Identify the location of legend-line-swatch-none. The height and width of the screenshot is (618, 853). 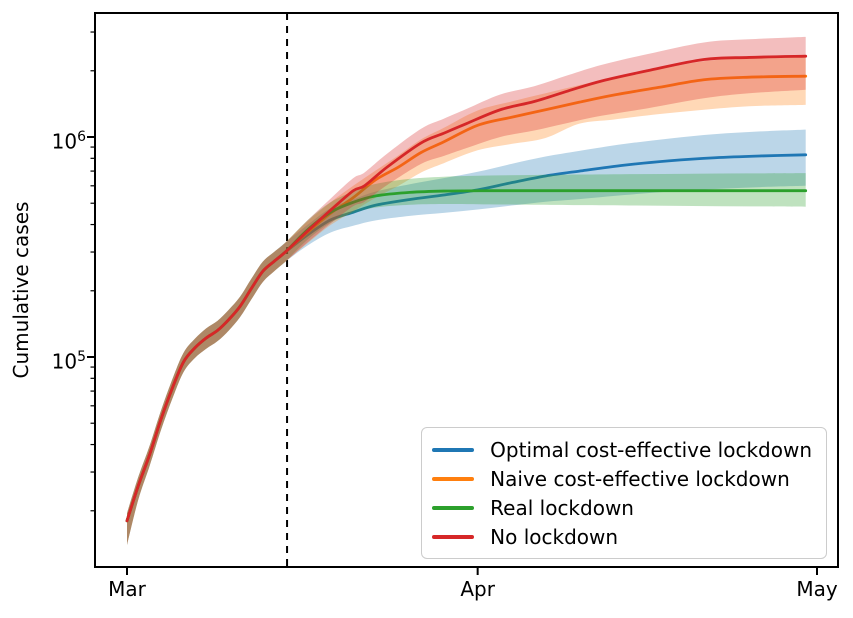
(453, 536).